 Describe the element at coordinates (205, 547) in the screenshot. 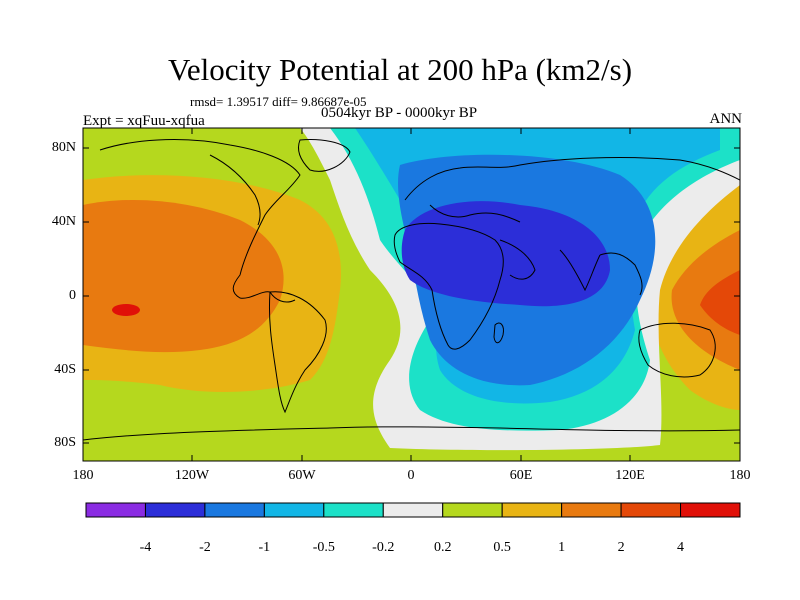

I see `colorbar-label: -2` at that location.